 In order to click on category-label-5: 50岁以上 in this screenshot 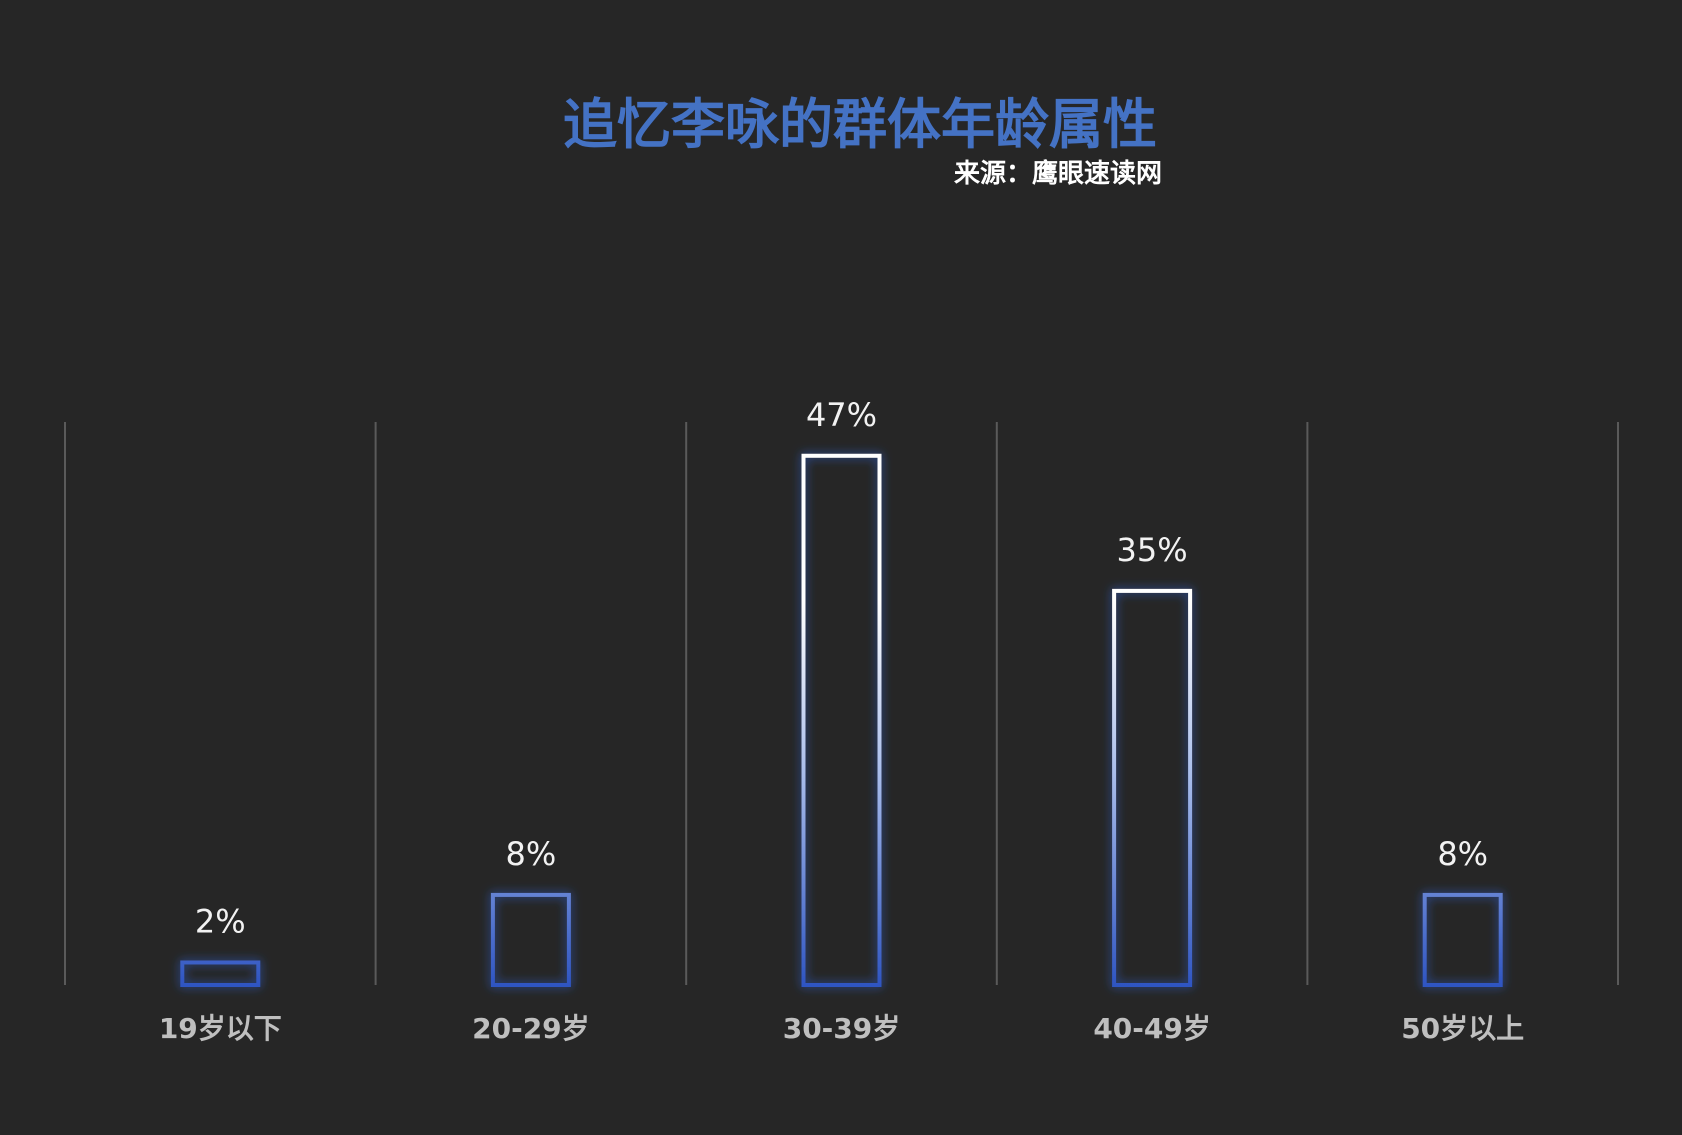, I will do `click(1462, 1028)`.